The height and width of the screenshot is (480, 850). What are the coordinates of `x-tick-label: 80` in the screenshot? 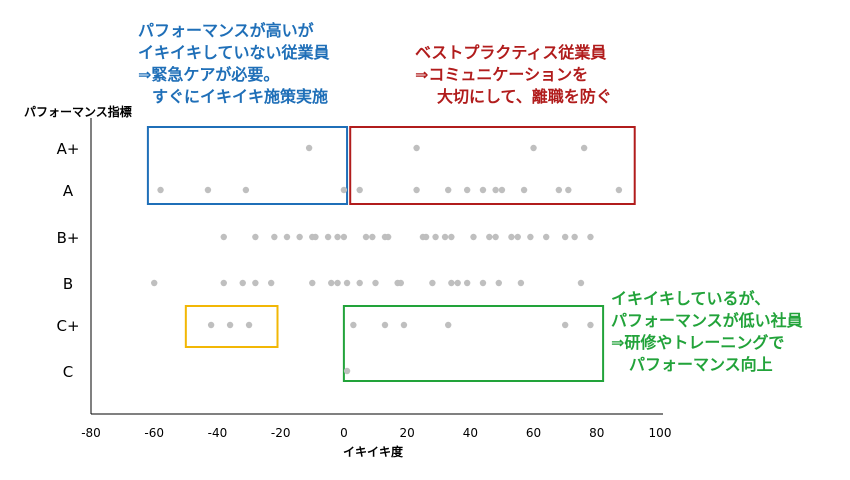 It's located at (596, 433).